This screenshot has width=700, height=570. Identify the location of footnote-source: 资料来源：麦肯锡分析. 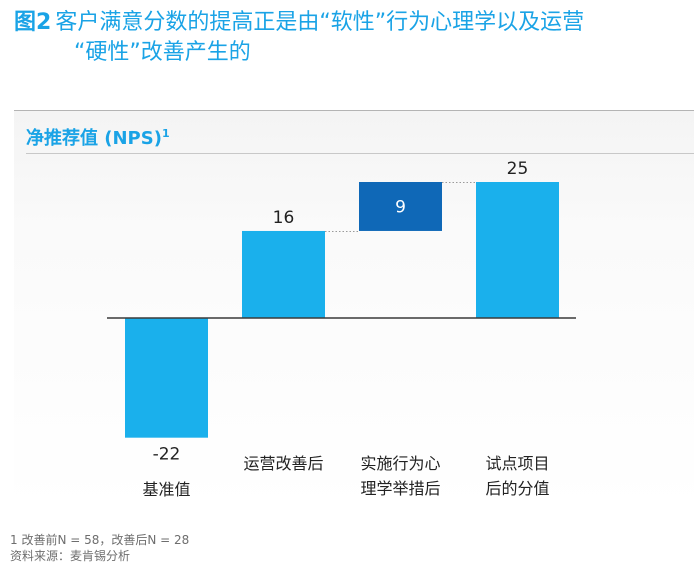
(70, 556).